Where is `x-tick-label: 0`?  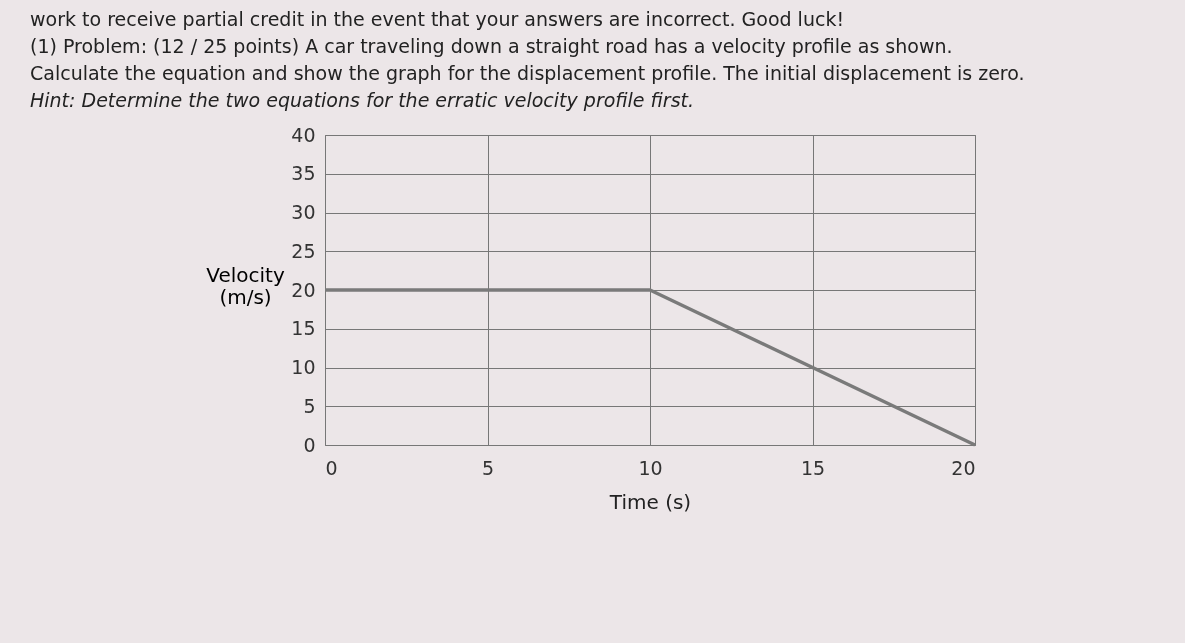
x-tick-label: 0 is located at coordinates (331, 467).